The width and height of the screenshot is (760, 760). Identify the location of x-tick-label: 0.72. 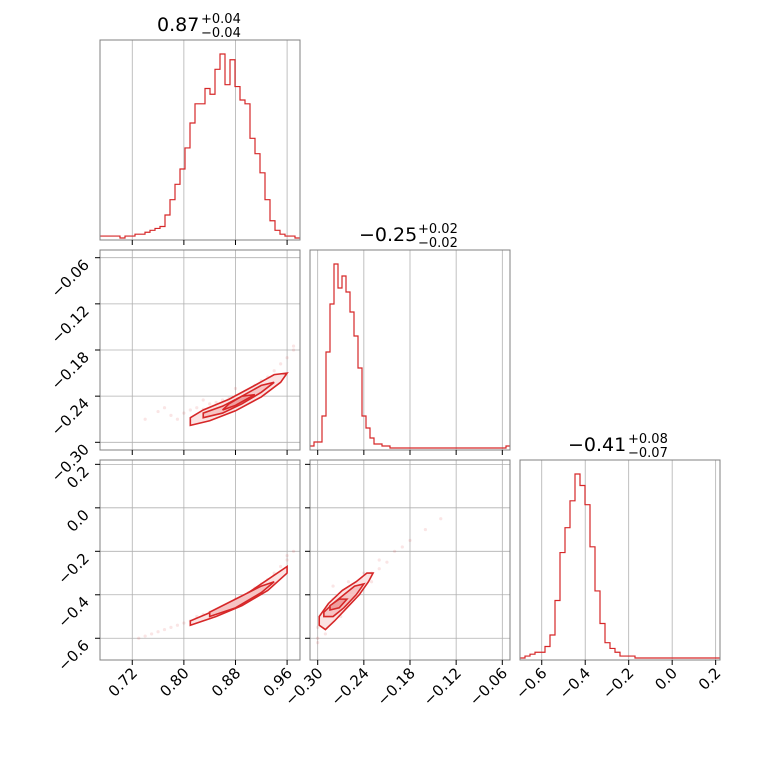
(123, 682).